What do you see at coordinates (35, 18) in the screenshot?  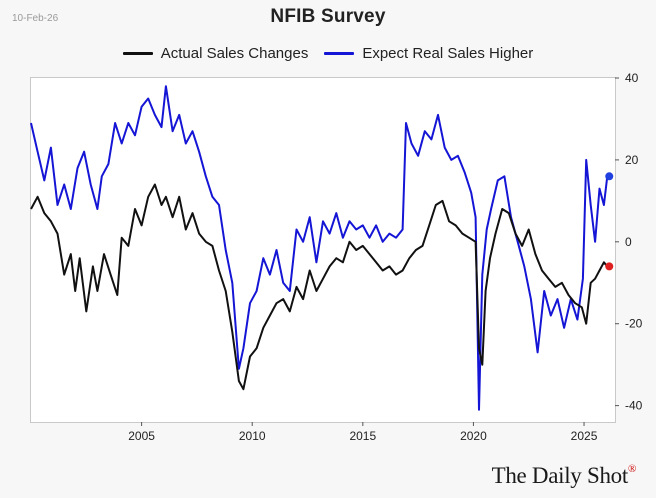 I see `date-stamp: 10-Feb-26` at bounding box center [35, 18].